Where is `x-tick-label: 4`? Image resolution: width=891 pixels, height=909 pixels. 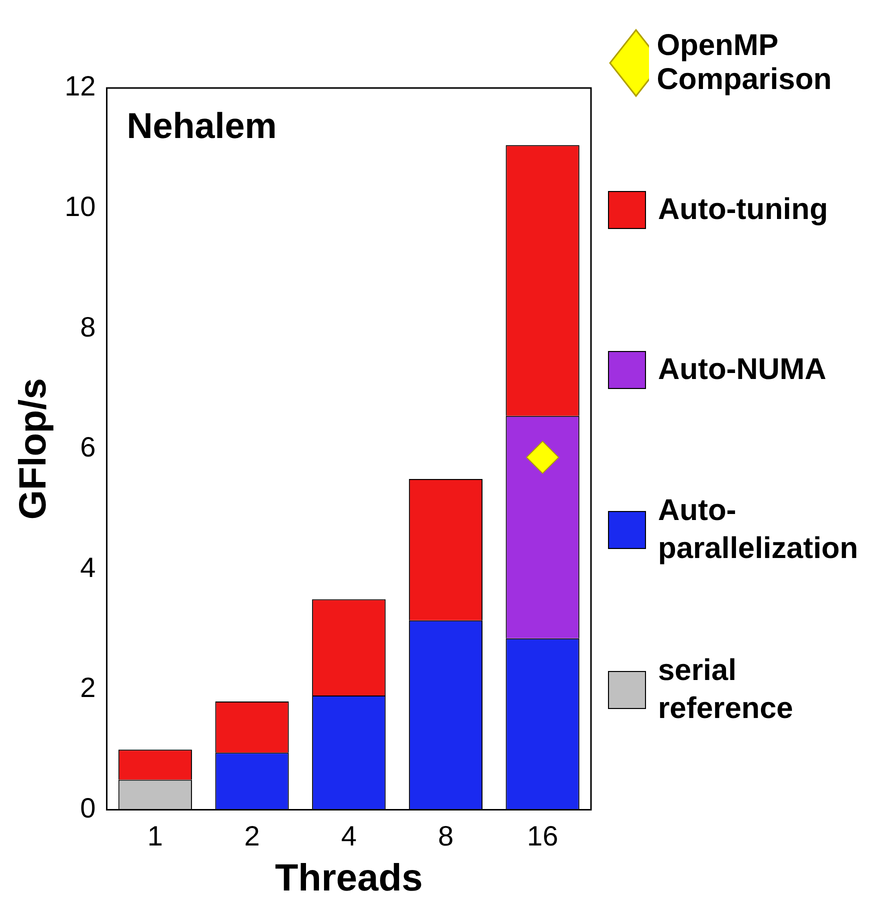 x-tick-label: 4 is located at coordinates (349, 836).